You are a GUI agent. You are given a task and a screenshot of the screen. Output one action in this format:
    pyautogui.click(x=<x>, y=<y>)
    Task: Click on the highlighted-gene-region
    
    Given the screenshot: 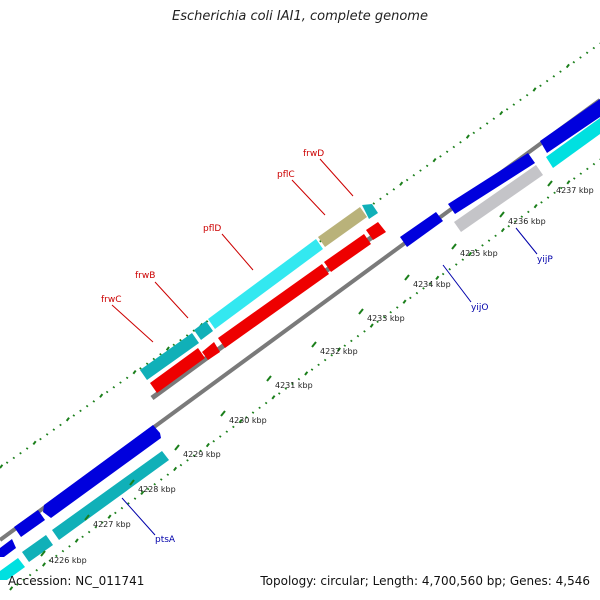 What is the action you would take?
    pyautogui.click(x=263, y=298)
    